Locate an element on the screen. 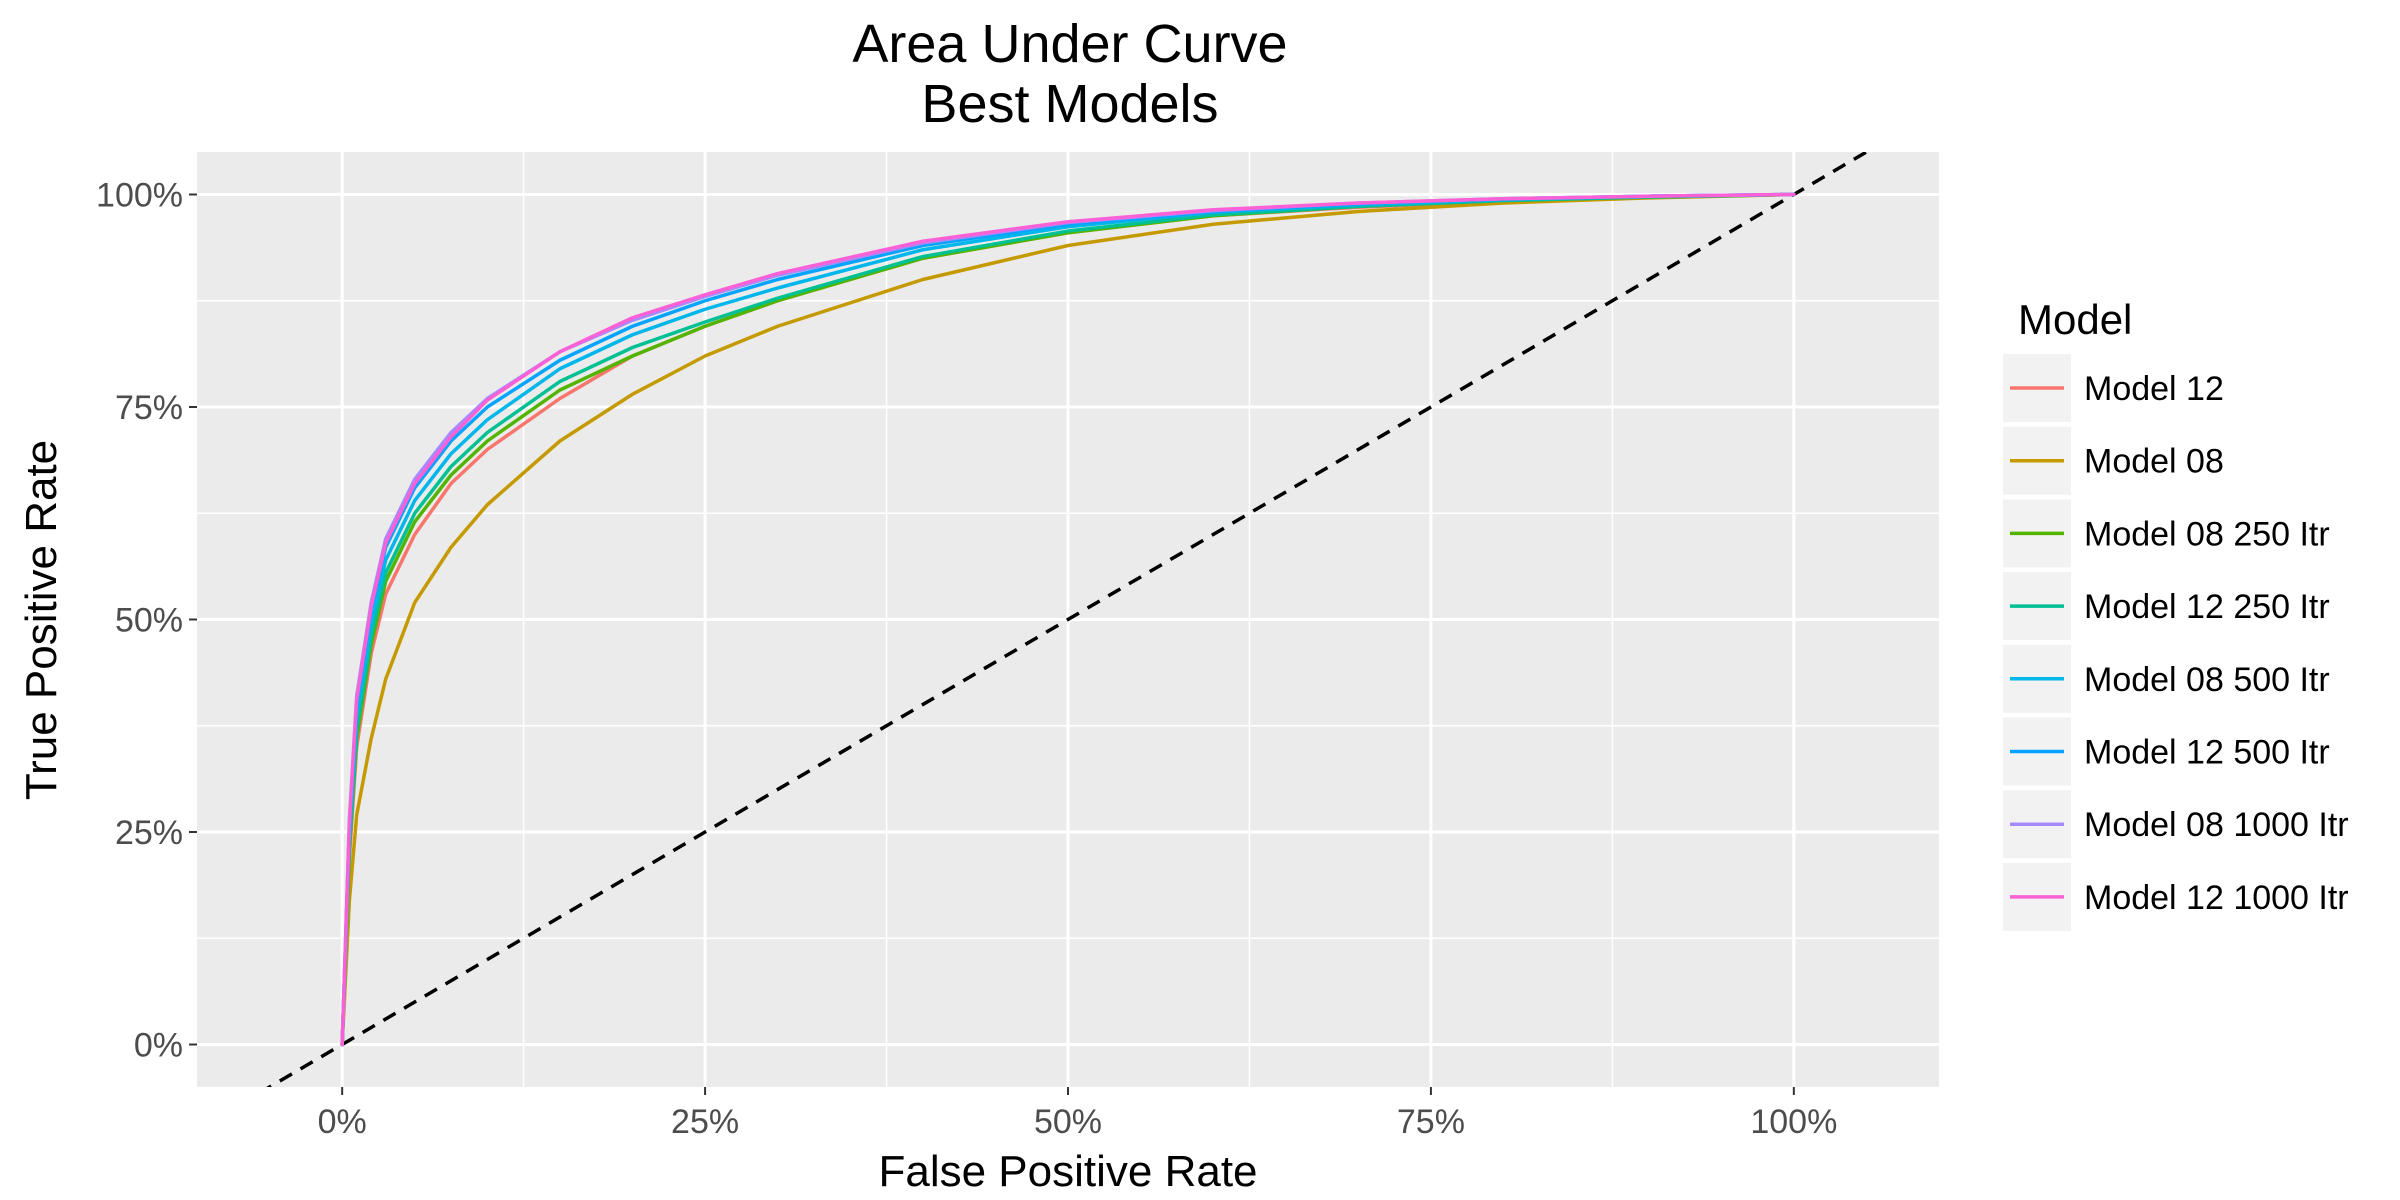  legend-title: Model is located at coordinates (2075, 319).